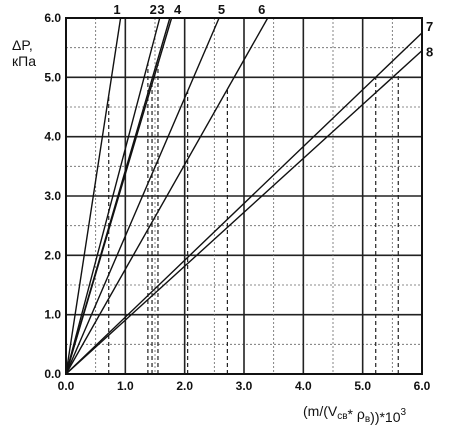 The width and height of the screenshot is (458, 430). I want to click on x-axis-label-part: (m/(V, so click(320, 411).